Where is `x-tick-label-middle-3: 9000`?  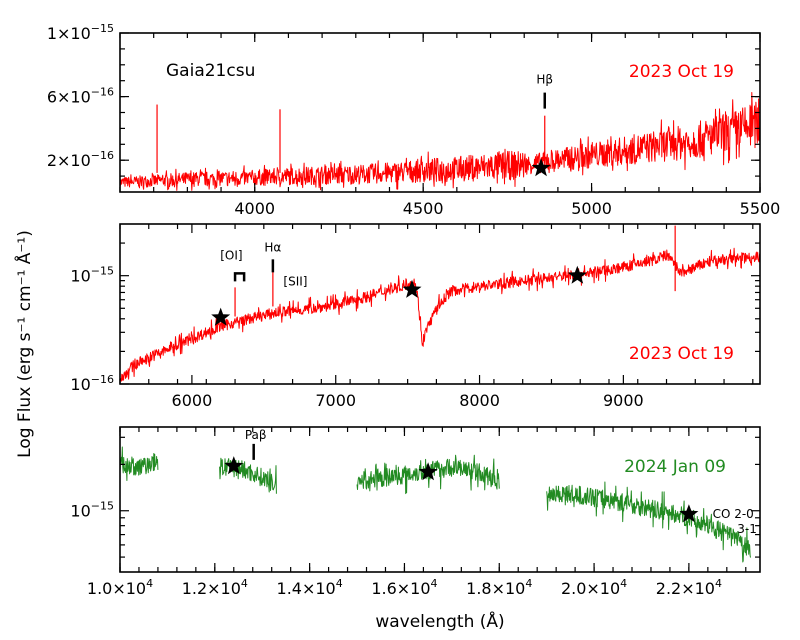
x-tick-label-middle-3: 9000 is located at coordinates (623, 400).